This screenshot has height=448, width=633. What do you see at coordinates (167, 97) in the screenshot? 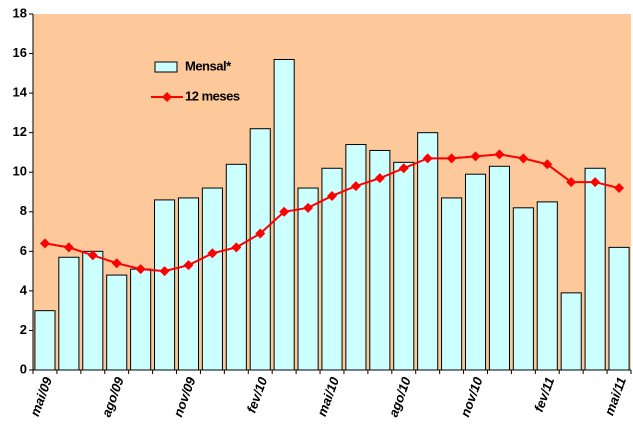
I see `legend-marker` at bounding box center [167, 97].